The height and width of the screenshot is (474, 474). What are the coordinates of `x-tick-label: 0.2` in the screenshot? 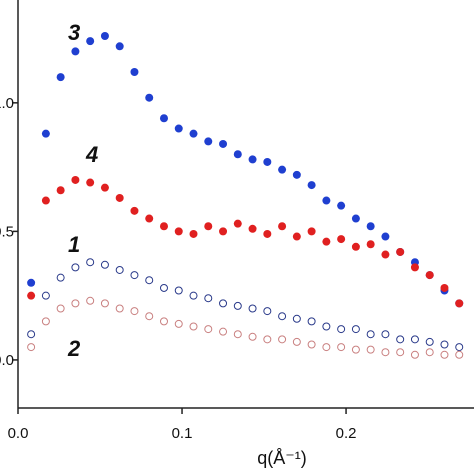 It's located at (346, 433).